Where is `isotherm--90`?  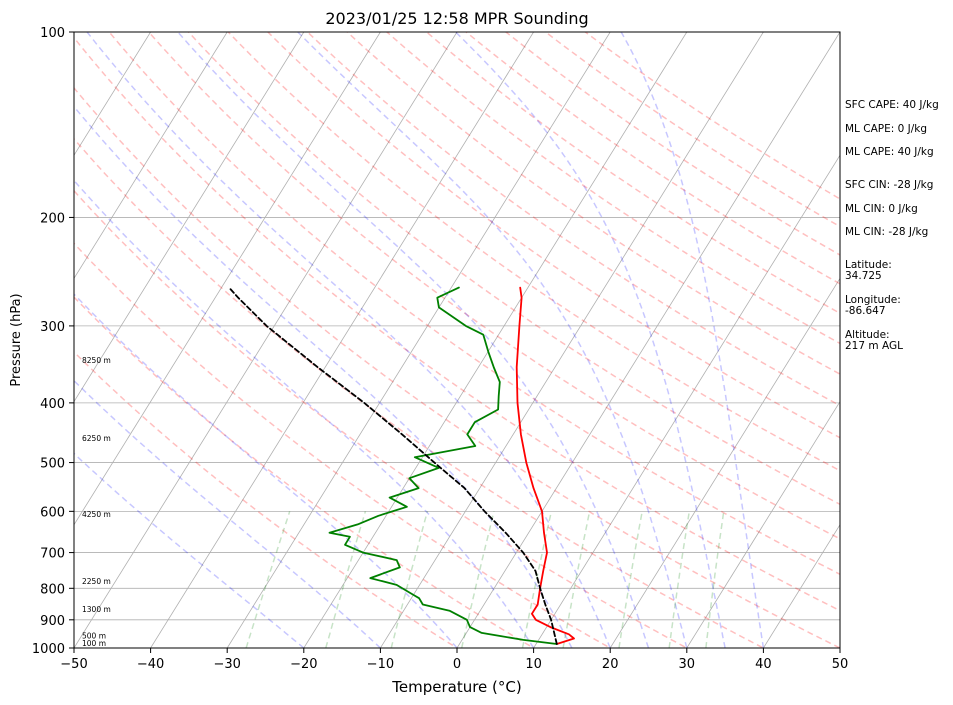 isotherm--90 is located at coordinates (112, 94).